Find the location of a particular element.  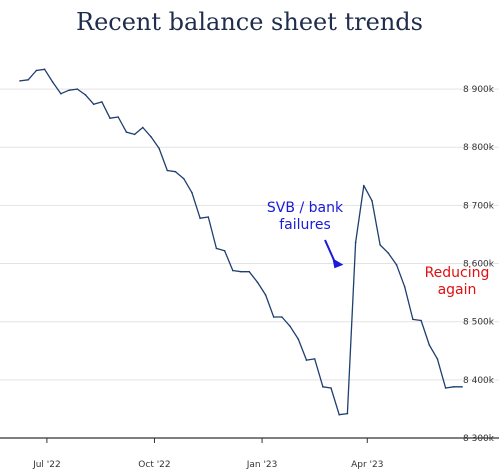

annotation-reducing: Reducing again is located at coordinates (457, 281).